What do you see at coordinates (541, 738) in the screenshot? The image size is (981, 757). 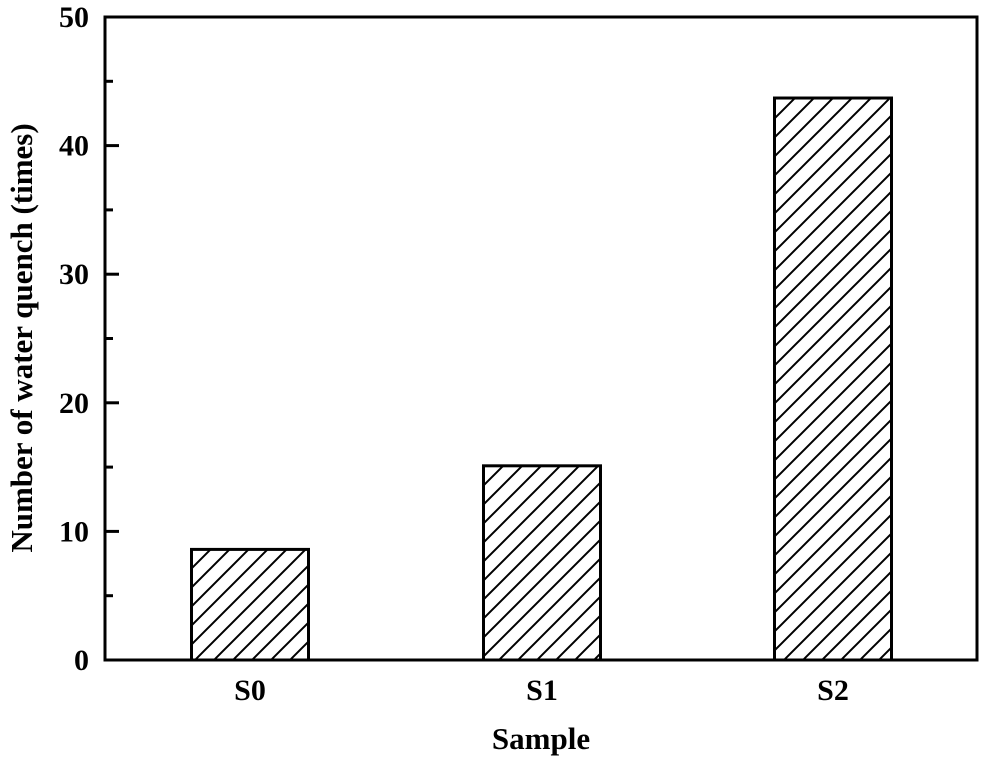 I see `x-axis-title: Sample` at bounding box center [541, 738].